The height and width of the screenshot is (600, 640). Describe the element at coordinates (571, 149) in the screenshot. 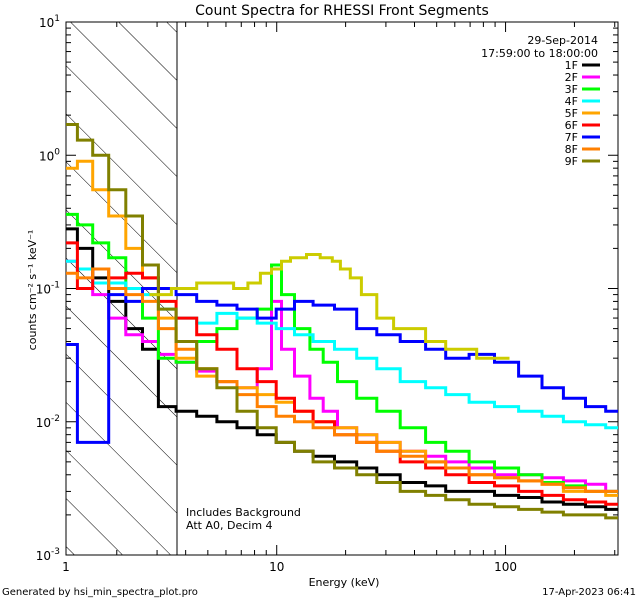

I see `legend-label-8f: 8F` at that location.